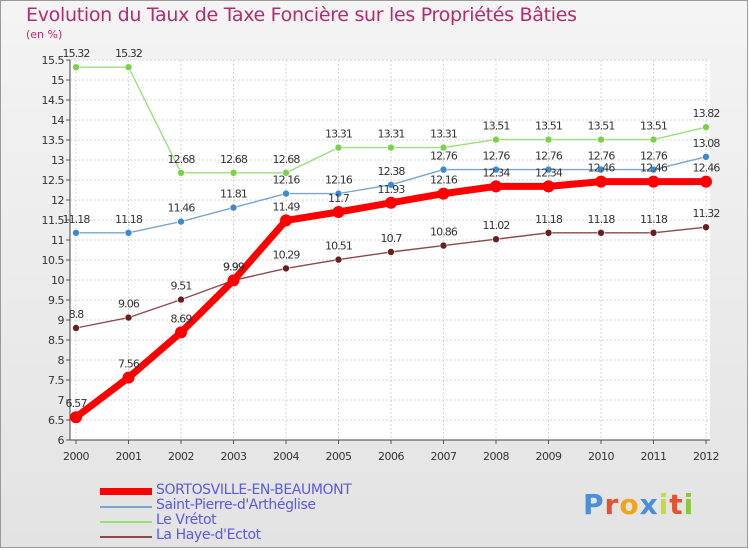 The width and height of the screenshot is (750, 550). I want to click on x-tick-label: 2003, so click(234, 456).